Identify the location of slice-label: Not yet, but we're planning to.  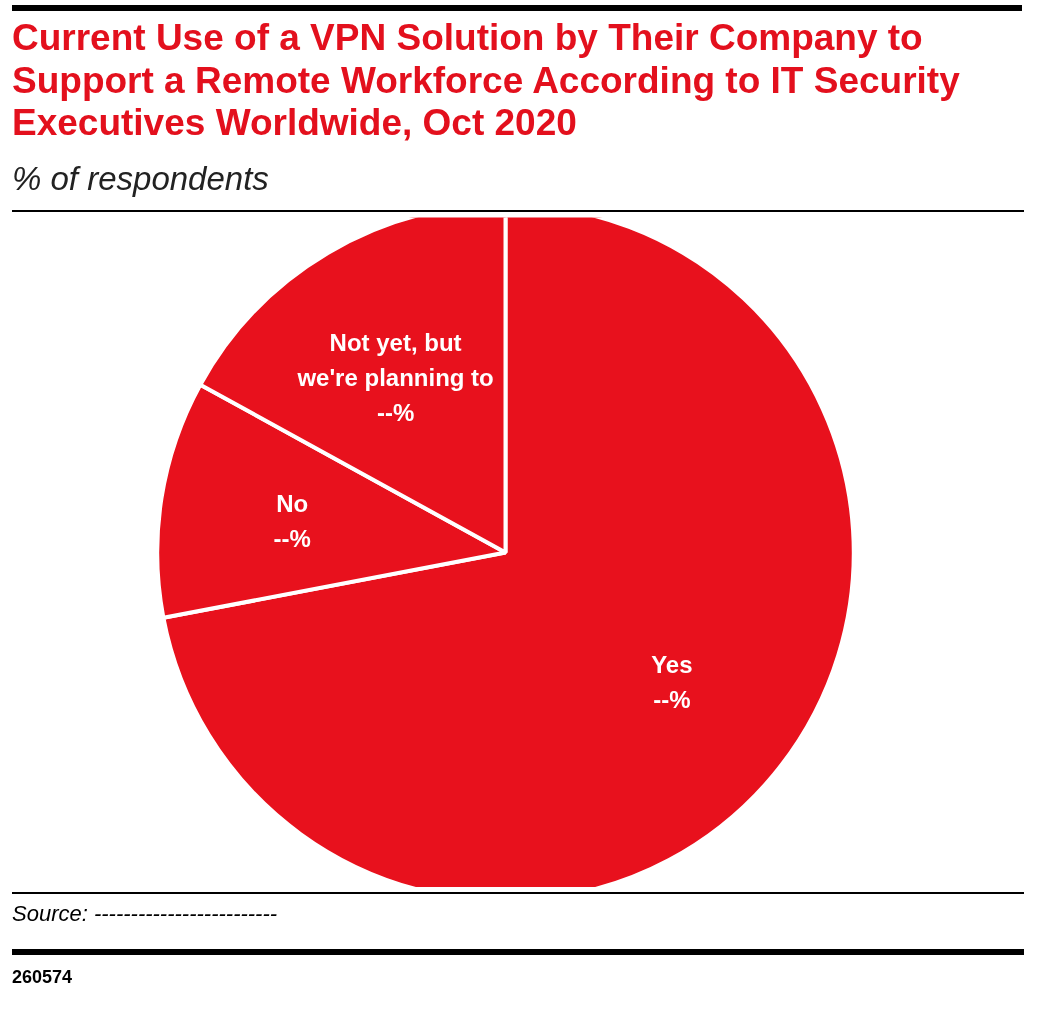
(395, 359).